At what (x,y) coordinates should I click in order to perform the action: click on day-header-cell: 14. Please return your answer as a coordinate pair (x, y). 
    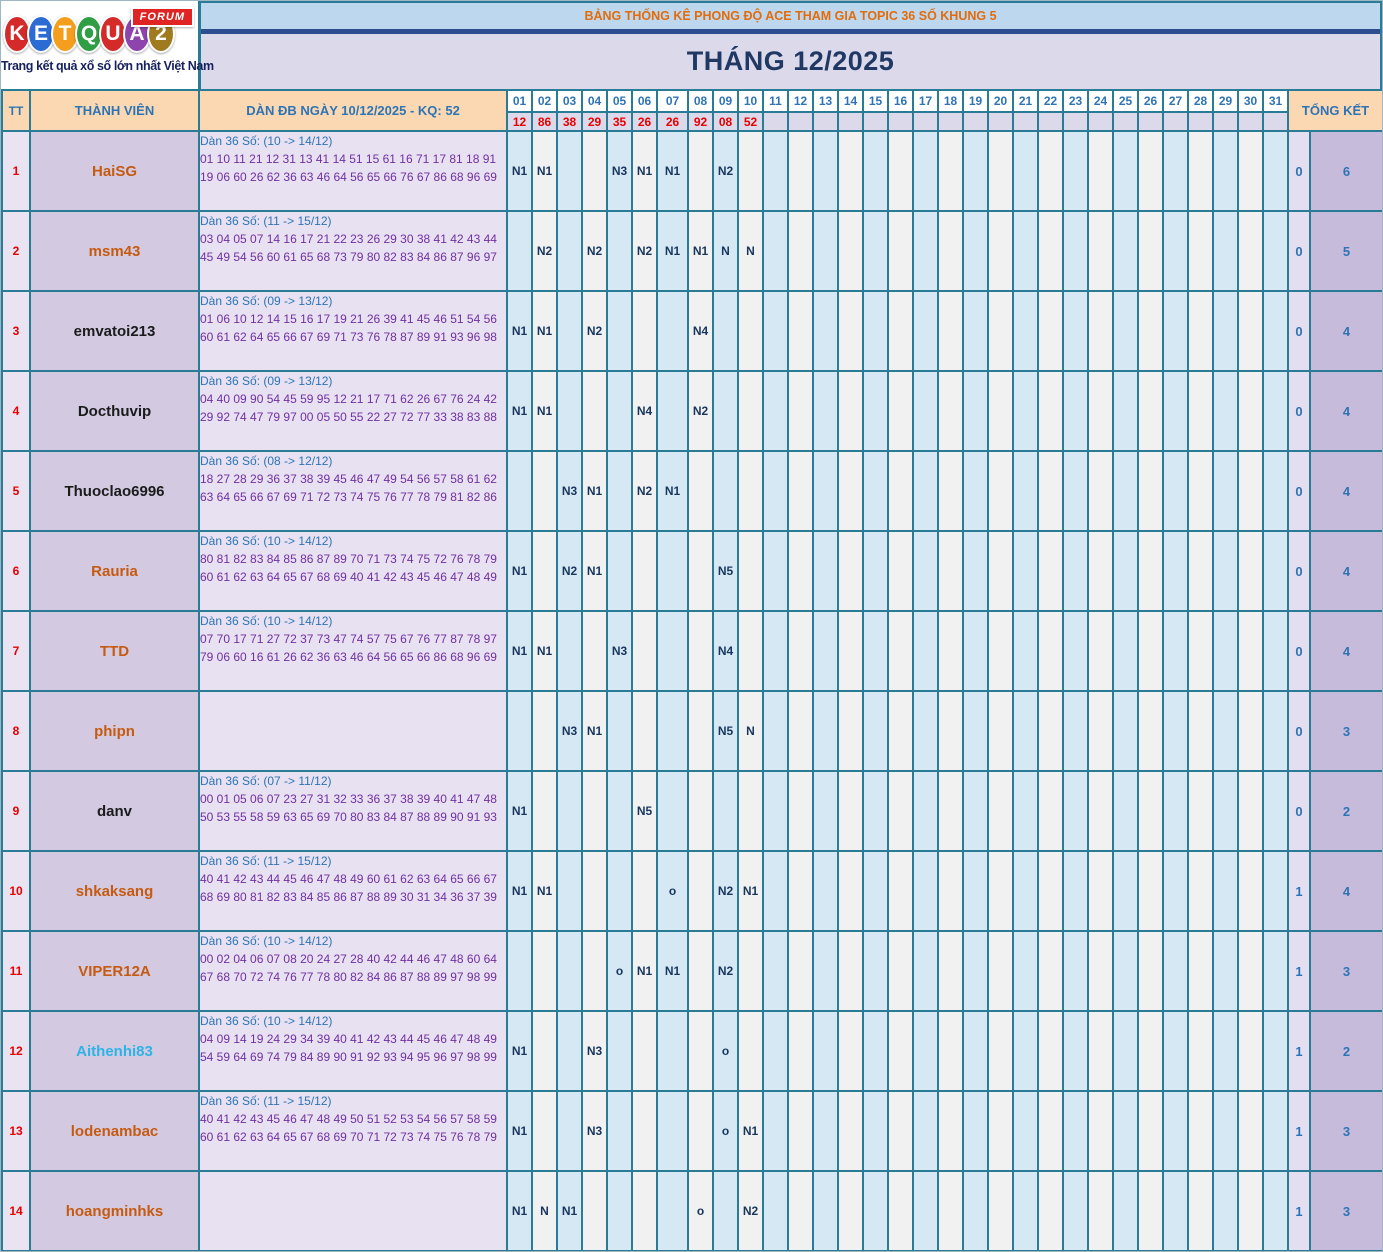
    Looking at the image, I should click on (850, 101).